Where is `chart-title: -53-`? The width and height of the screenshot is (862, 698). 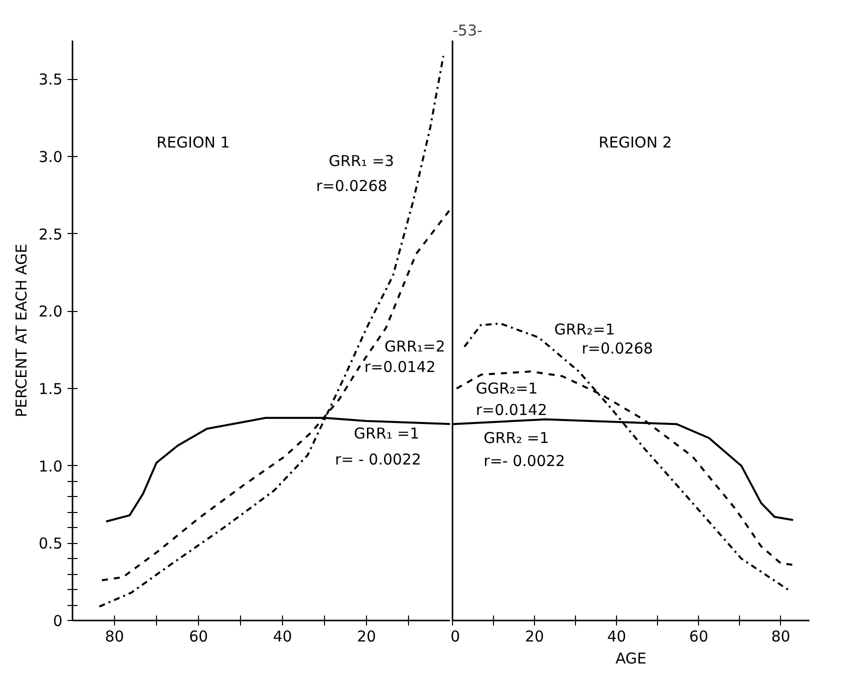 chart-title: -53- is located at coordinates (467, 31).